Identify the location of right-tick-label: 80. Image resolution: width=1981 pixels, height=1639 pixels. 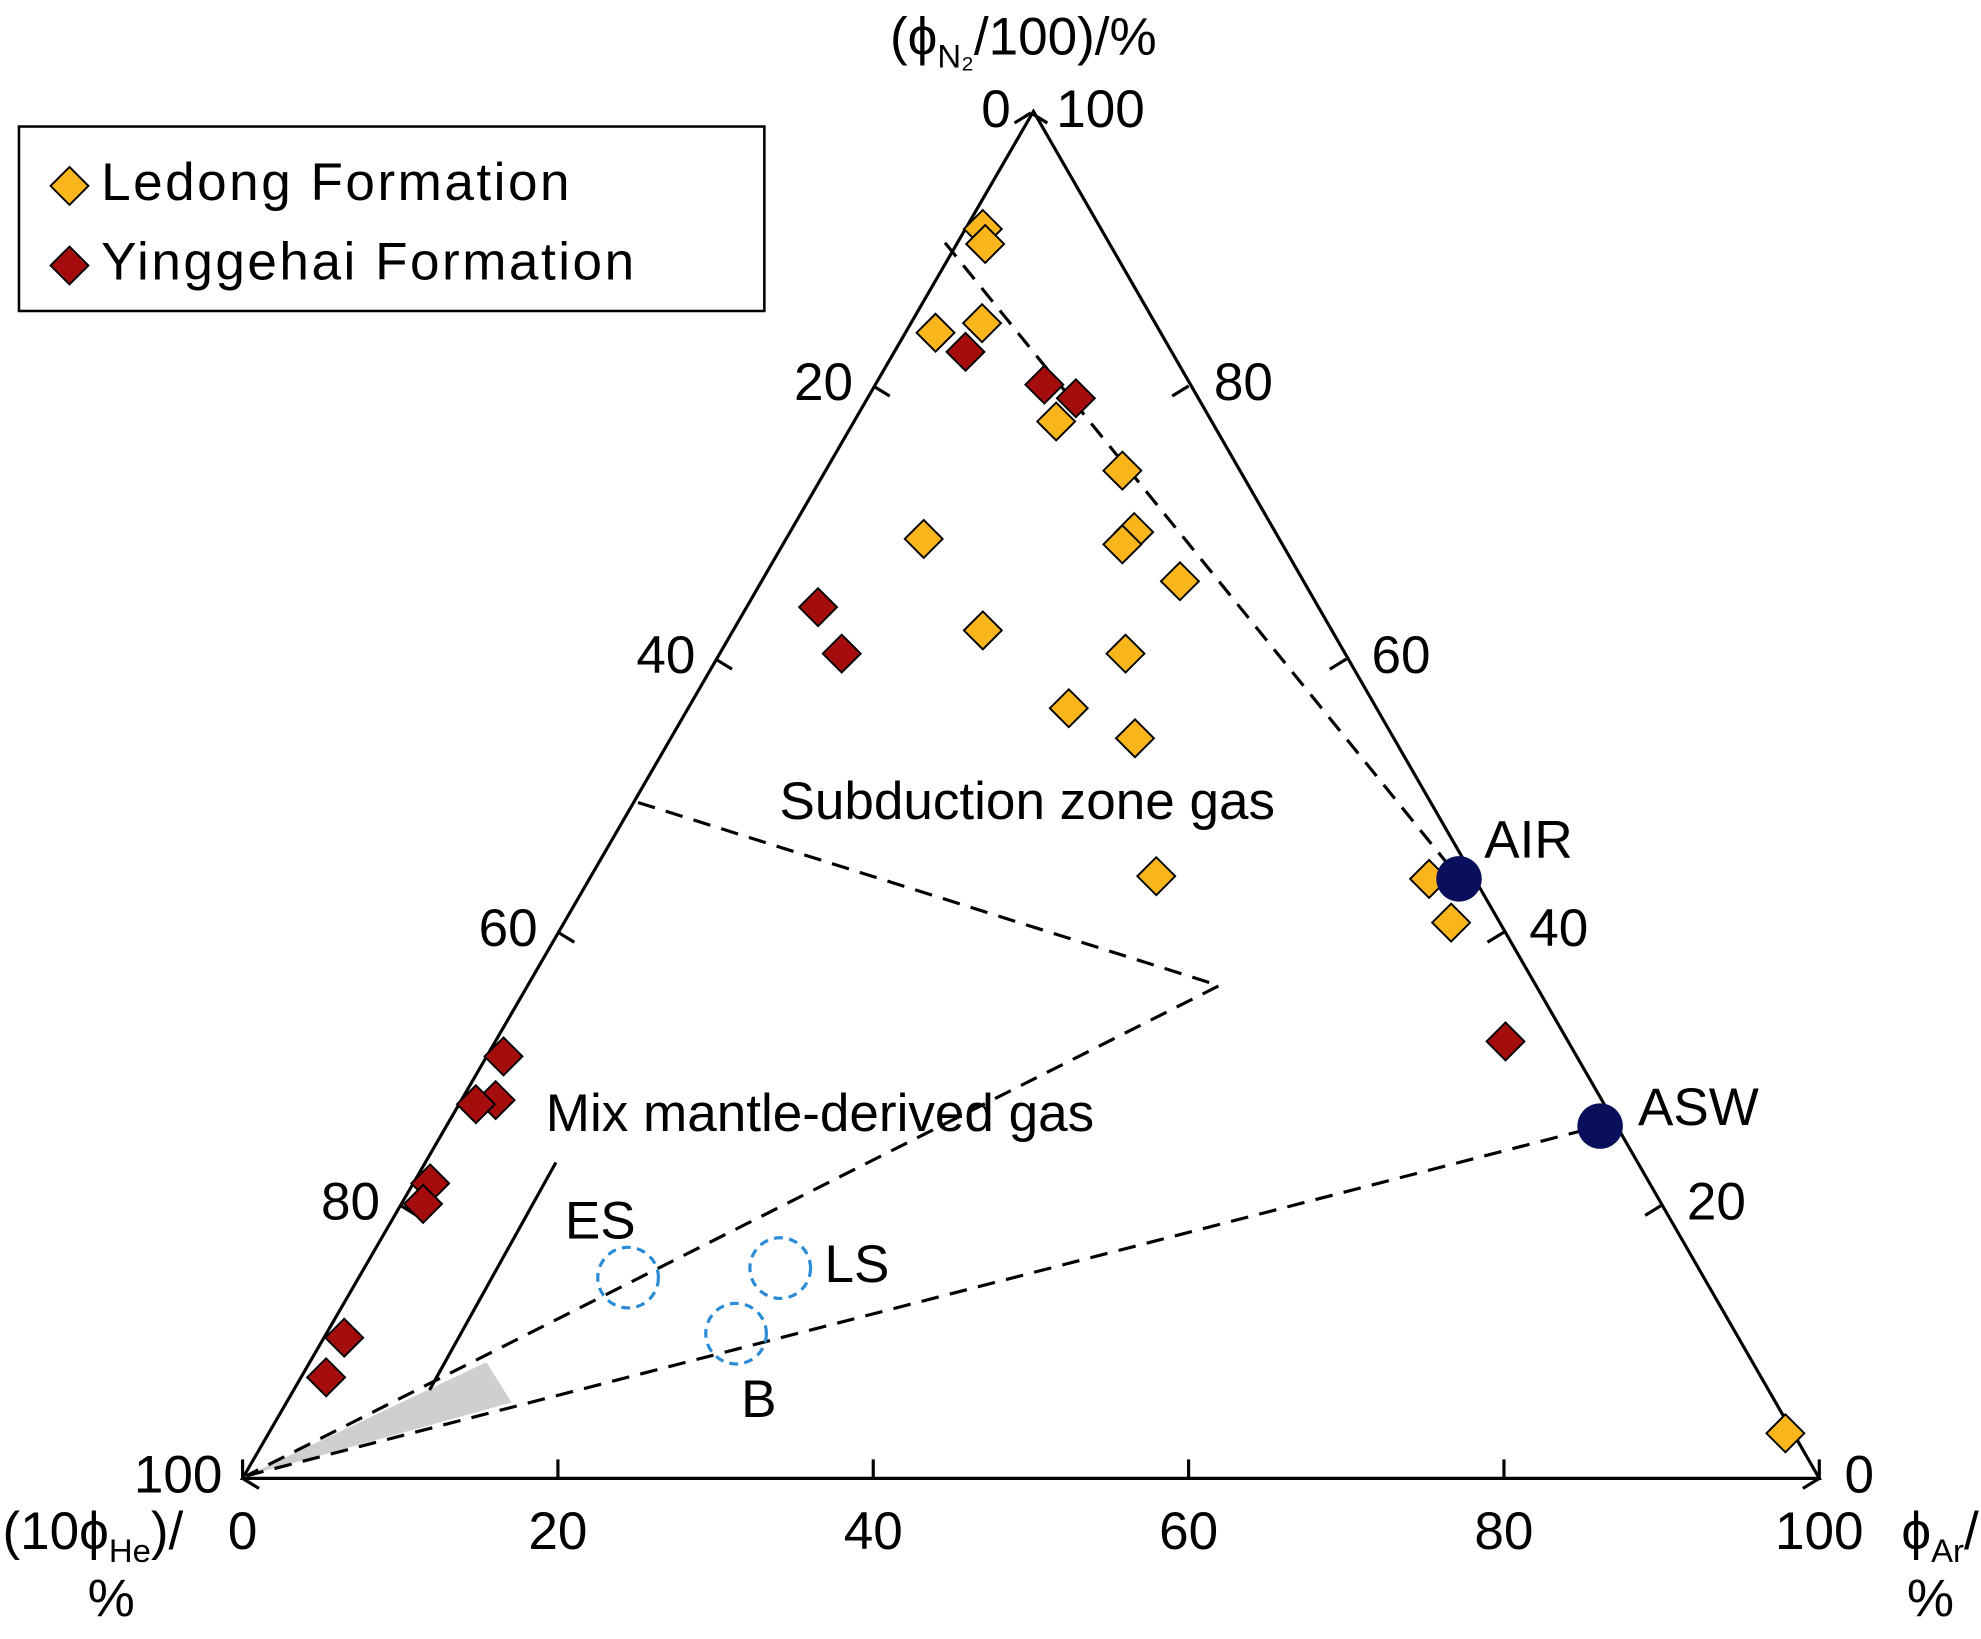
(1243, 382).